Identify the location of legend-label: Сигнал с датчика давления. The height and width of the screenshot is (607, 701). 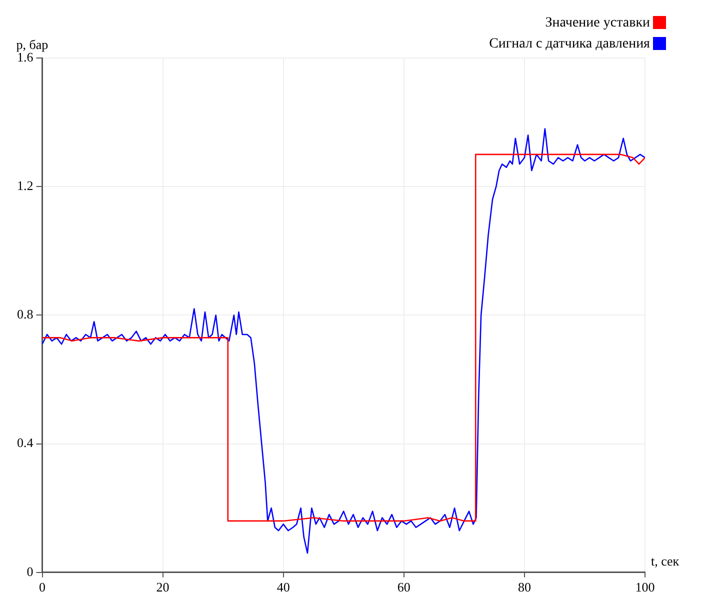
(570, 44).